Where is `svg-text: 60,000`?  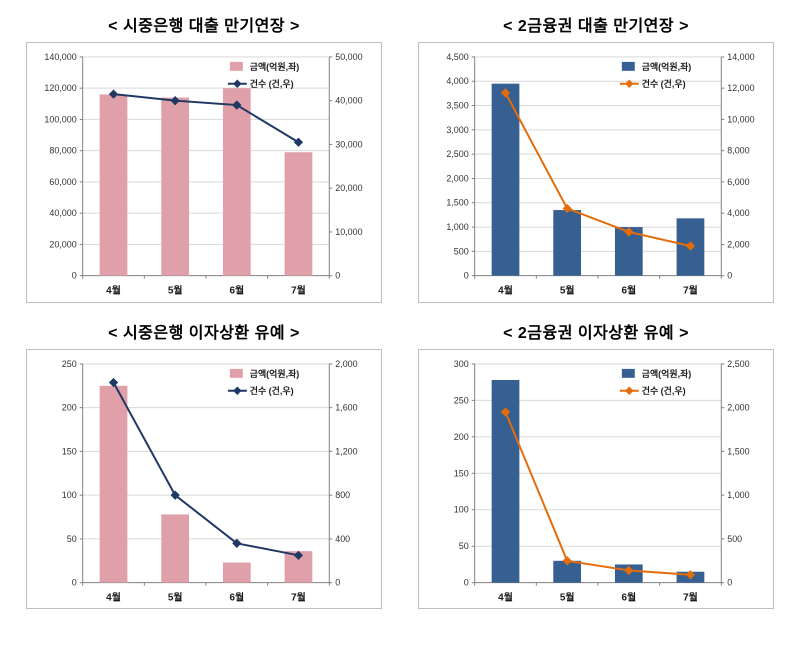 svg-text: 60,000 is located at coordinates (62, 182).